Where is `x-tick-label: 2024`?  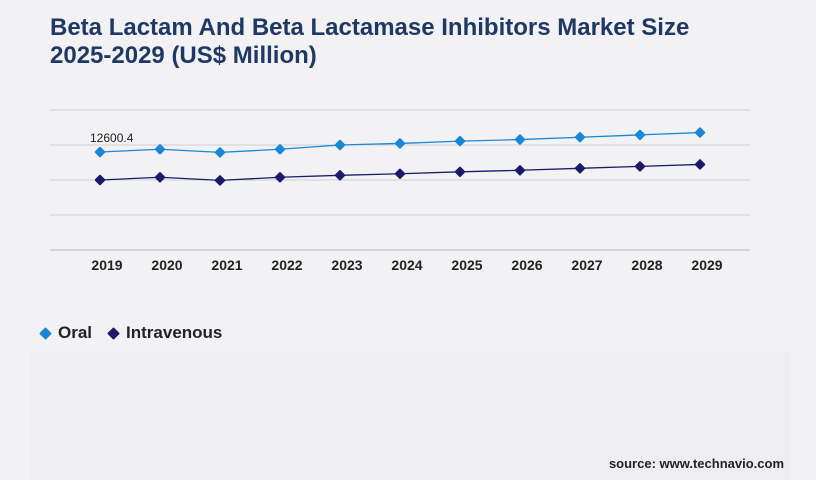
x-tick-label: 2024 is located at coordinates (406, 265).